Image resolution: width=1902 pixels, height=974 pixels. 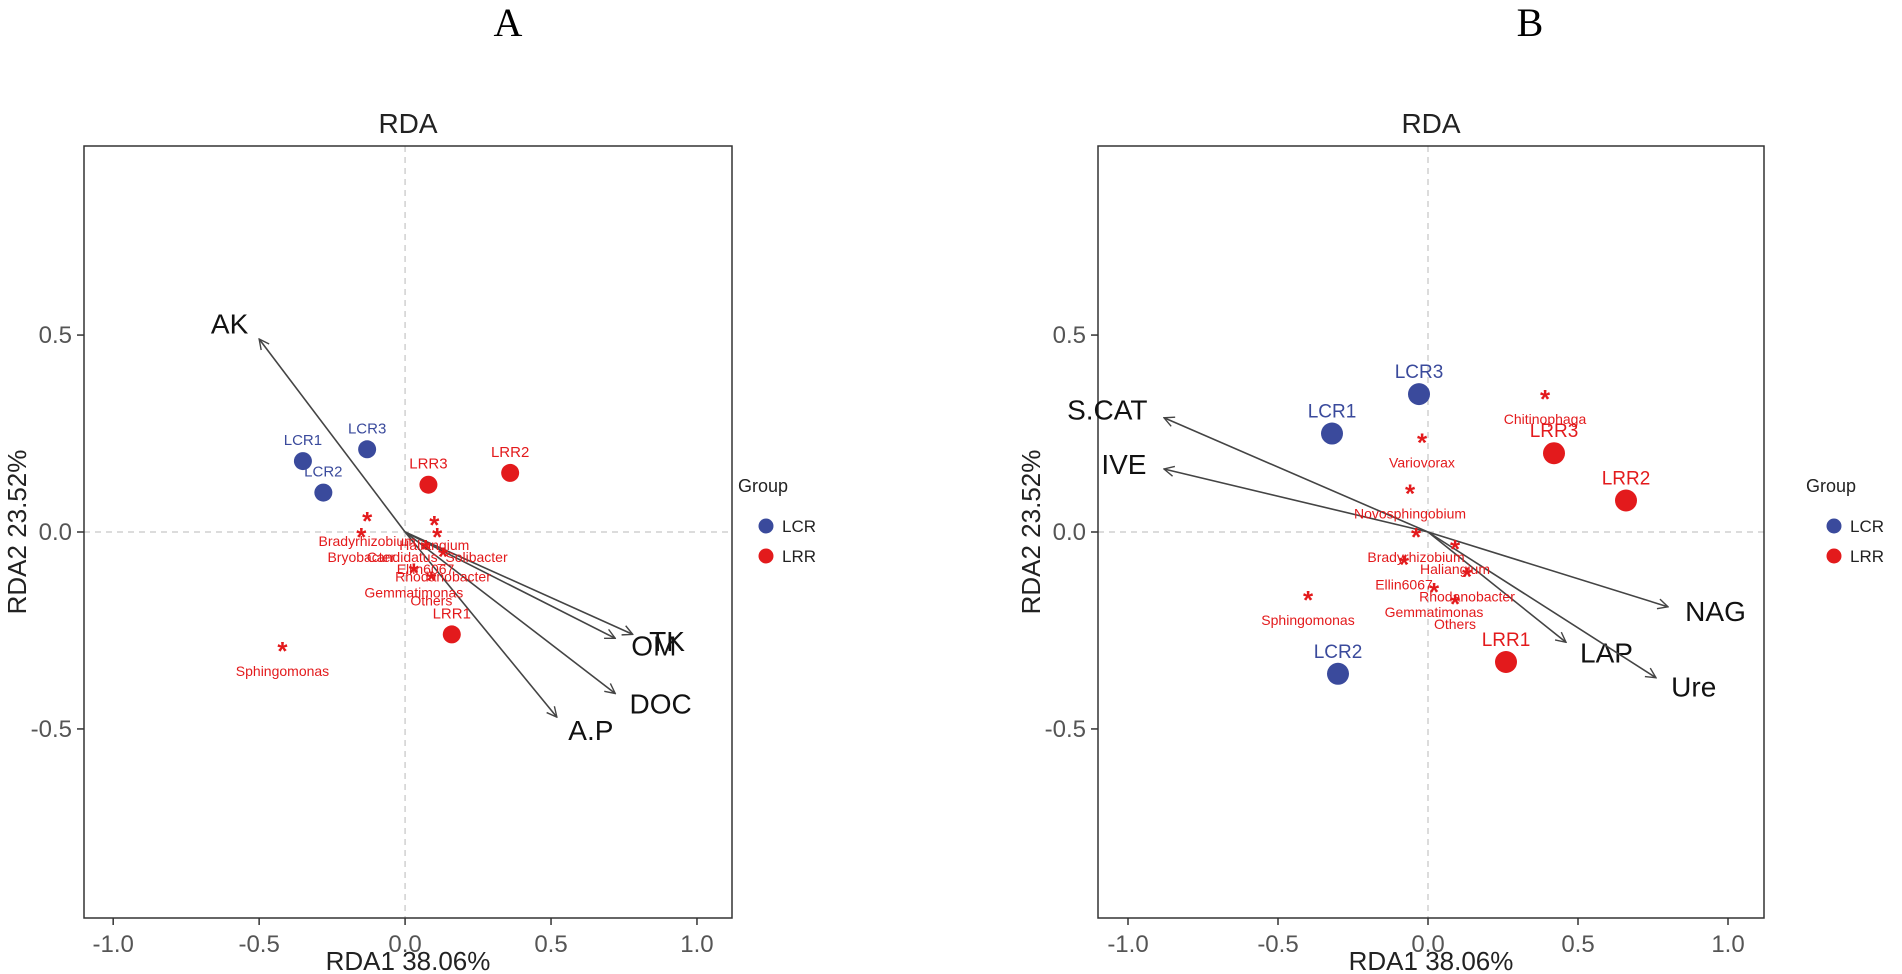 I want to click on env-arrow-label-nag: NAG, so click(x=1715, y=611).